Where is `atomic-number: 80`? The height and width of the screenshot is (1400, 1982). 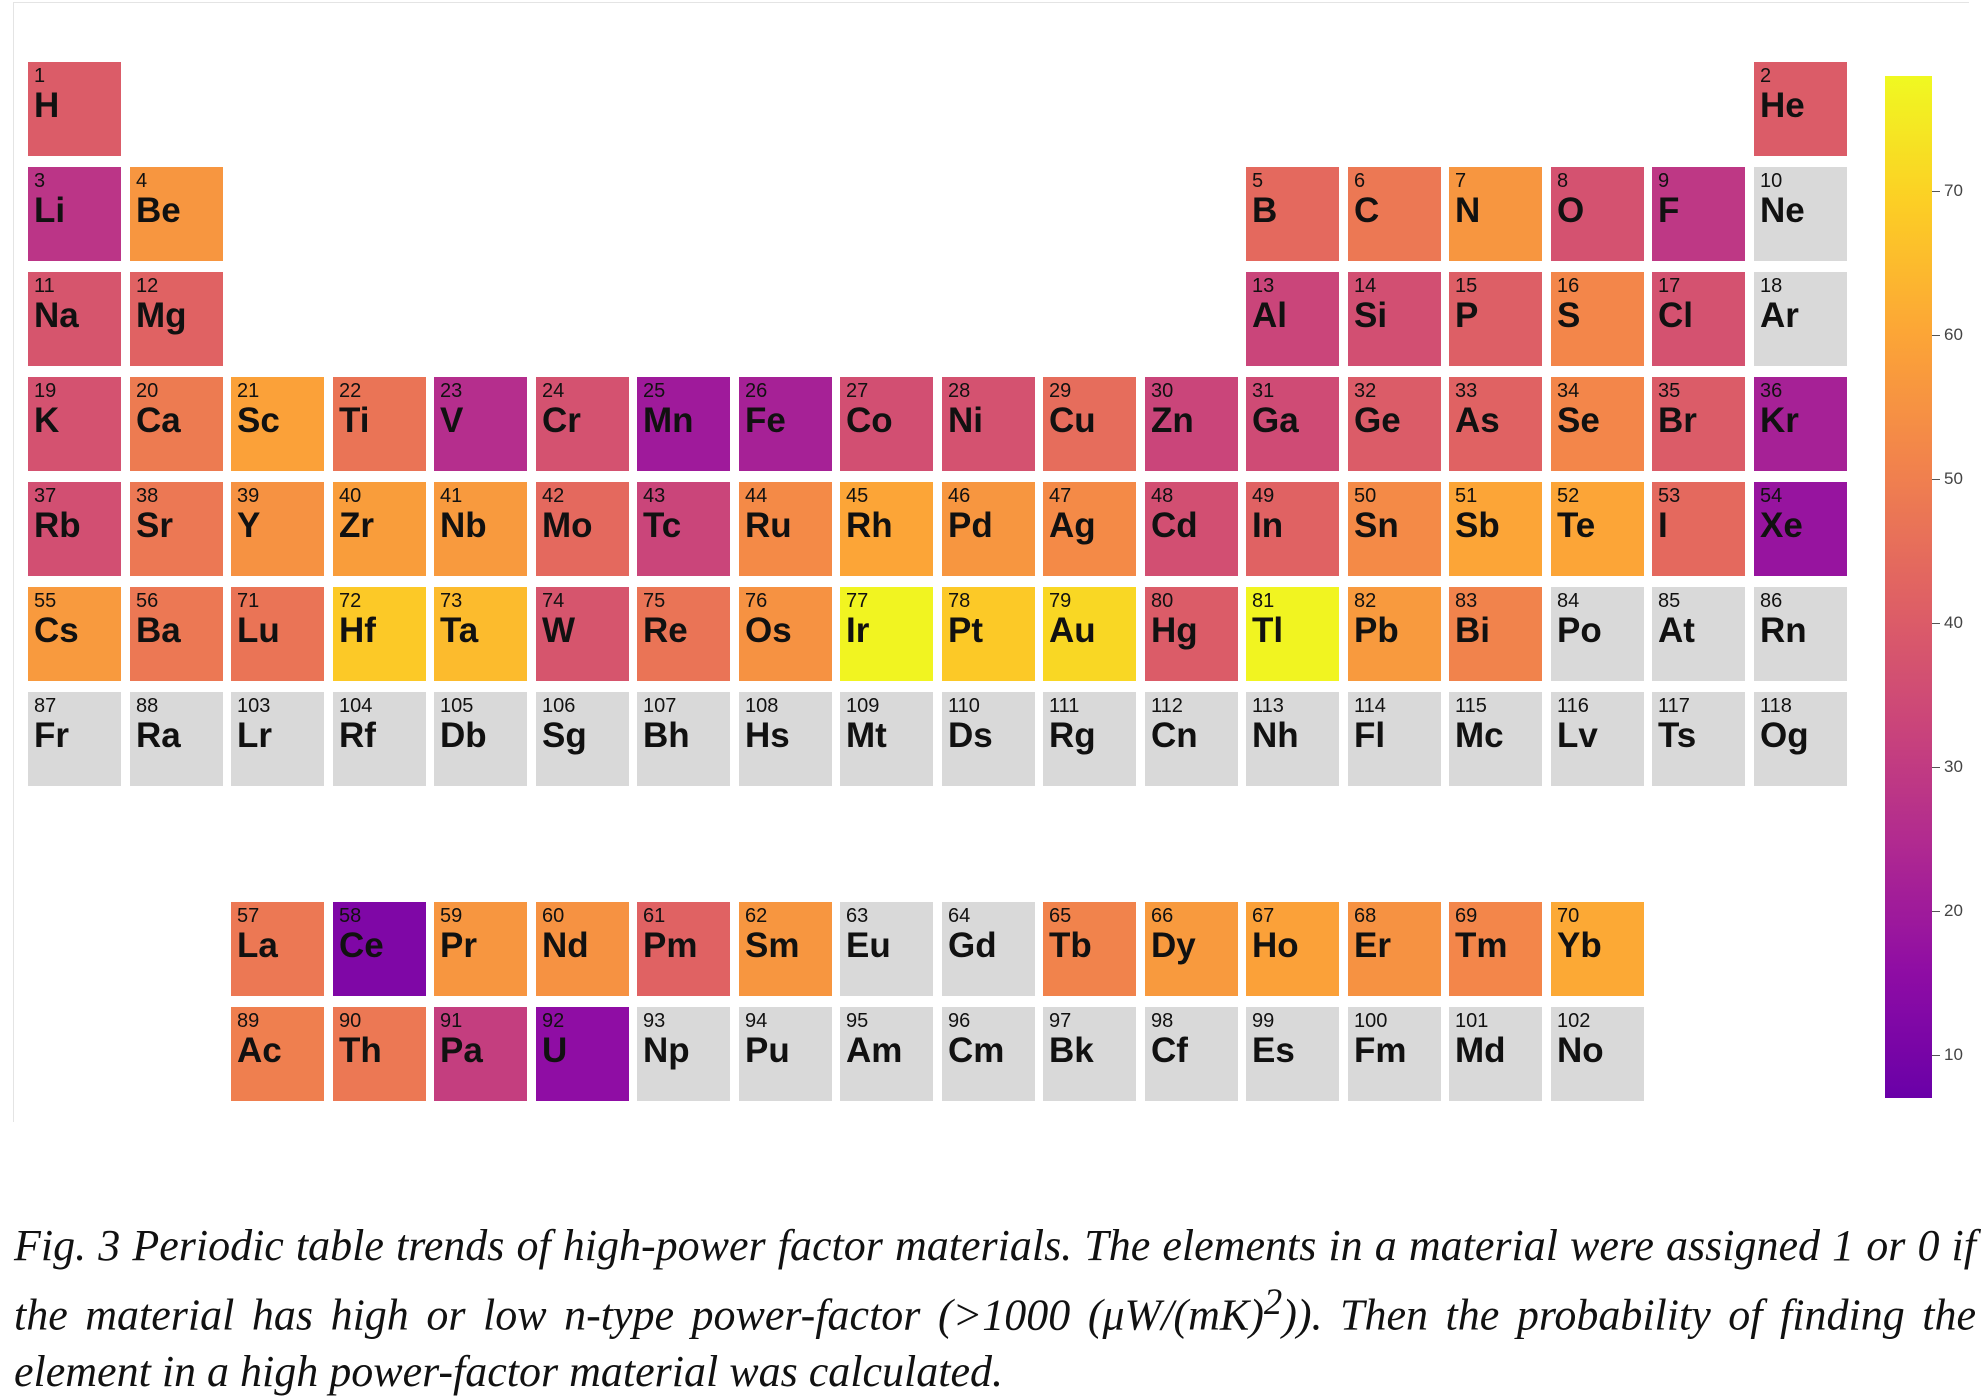 atomic-number: 80 is located at coordinates (1162, 601).